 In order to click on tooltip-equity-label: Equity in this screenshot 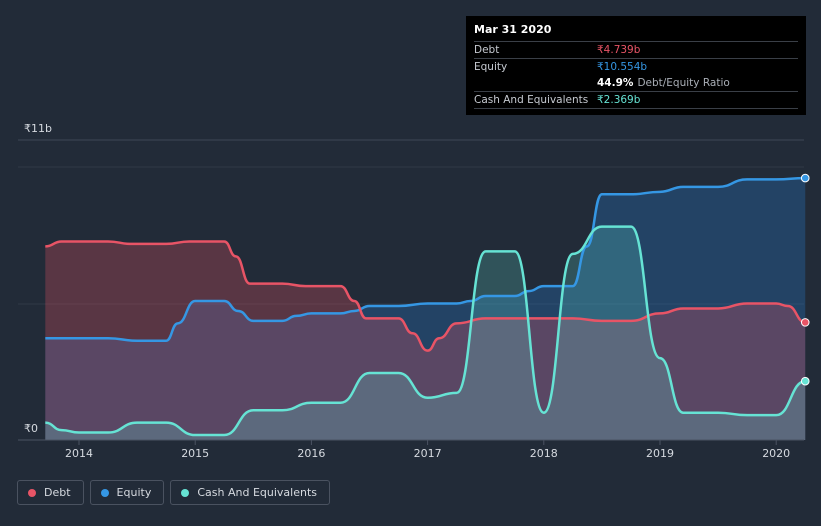, I will do `click(491, 67)`.